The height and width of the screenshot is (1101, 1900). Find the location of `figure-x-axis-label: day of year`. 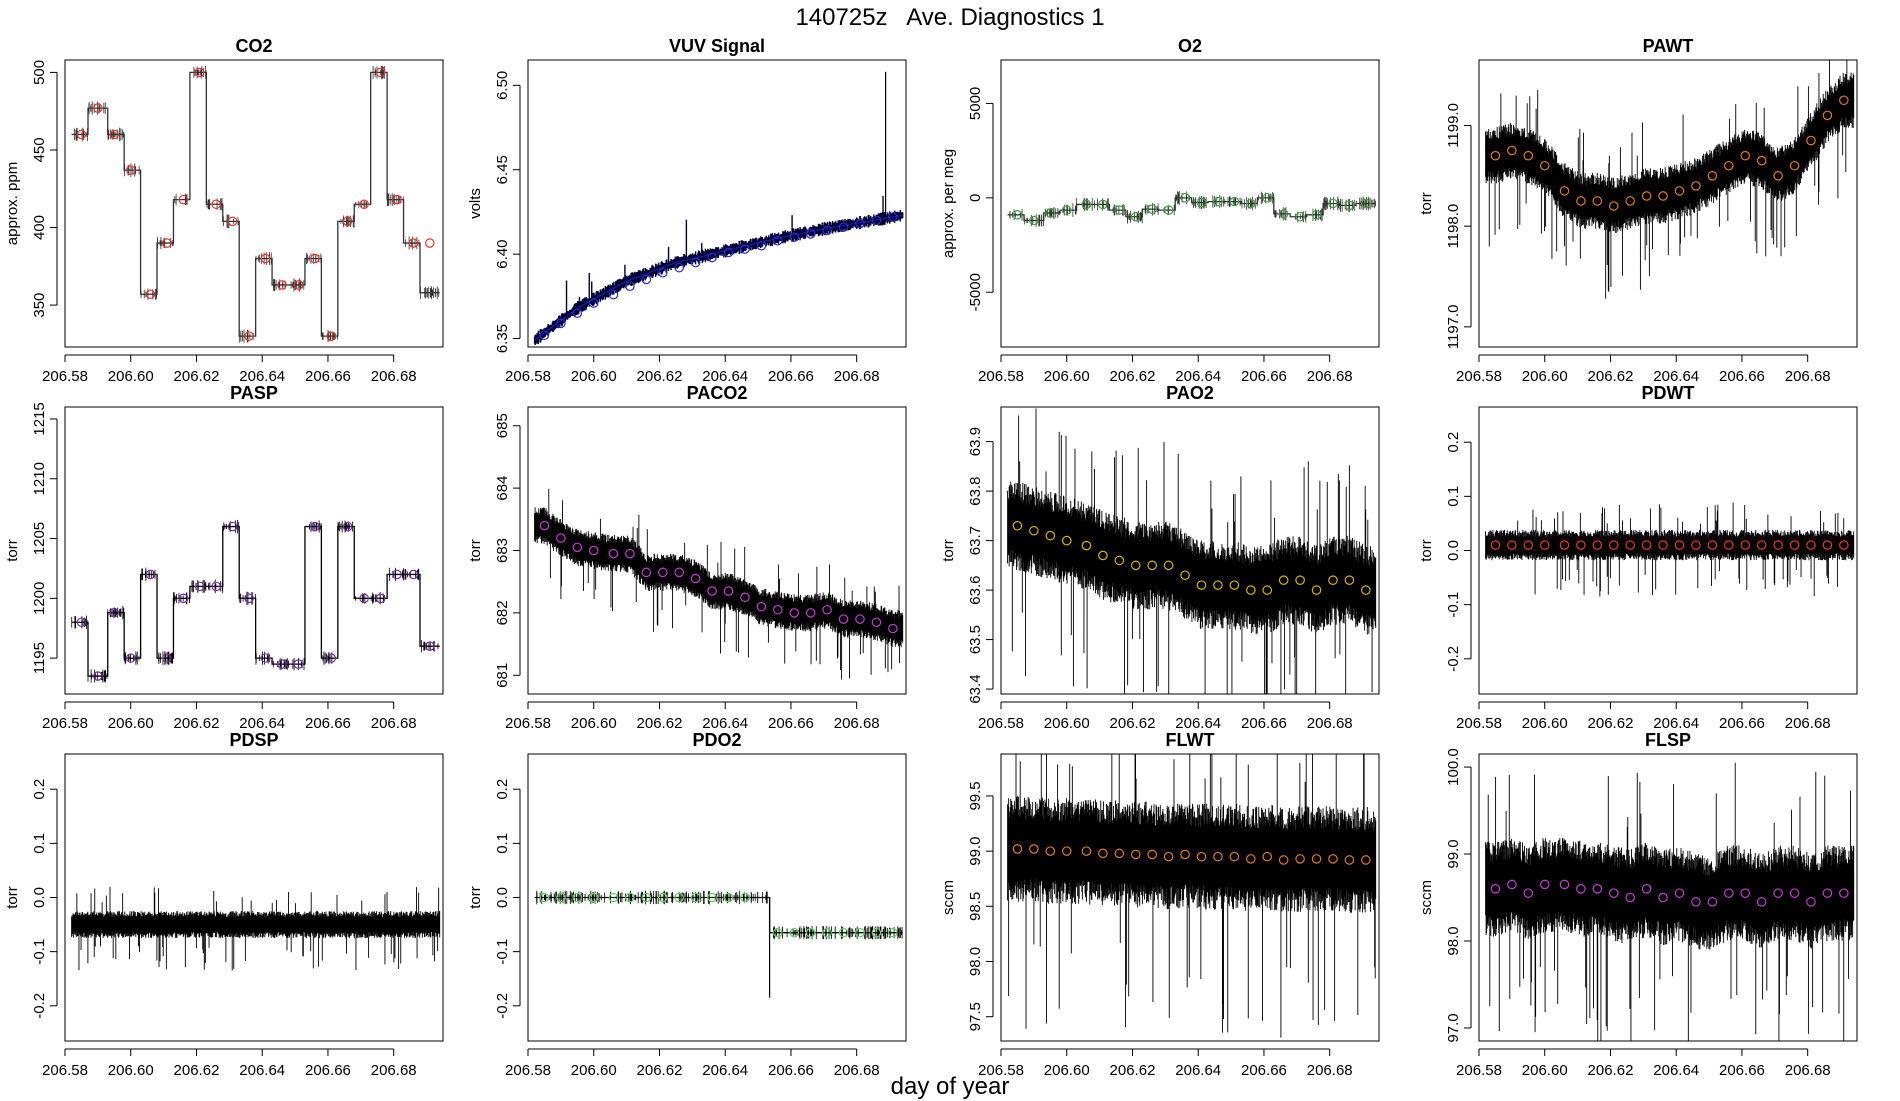

figure-x-axis-label: day of year is located at coordinates (950, 1086).